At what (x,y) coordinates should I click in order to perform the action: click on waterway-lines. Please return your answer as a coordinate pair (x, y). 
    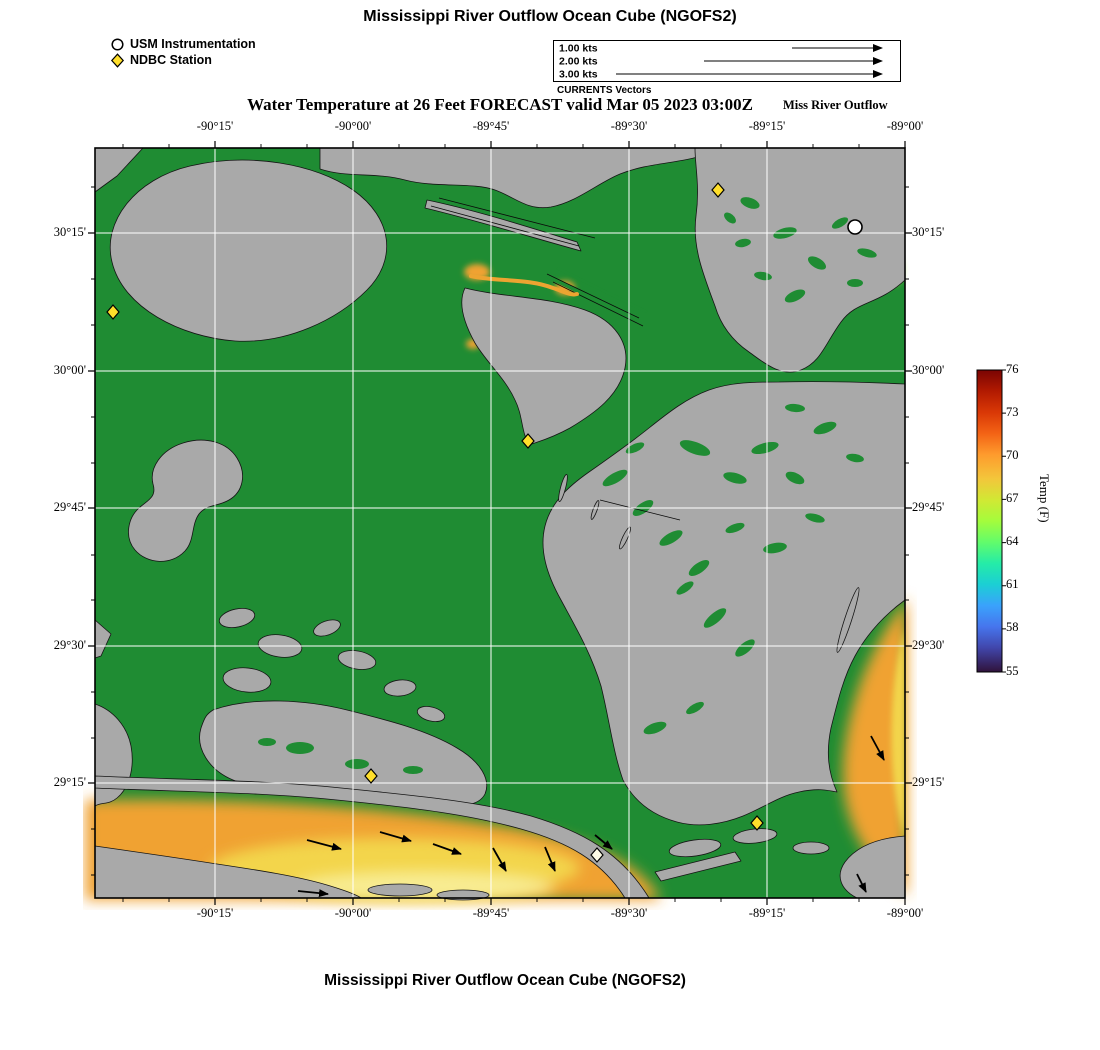
    Looking at the image, I should click on (555, 359).